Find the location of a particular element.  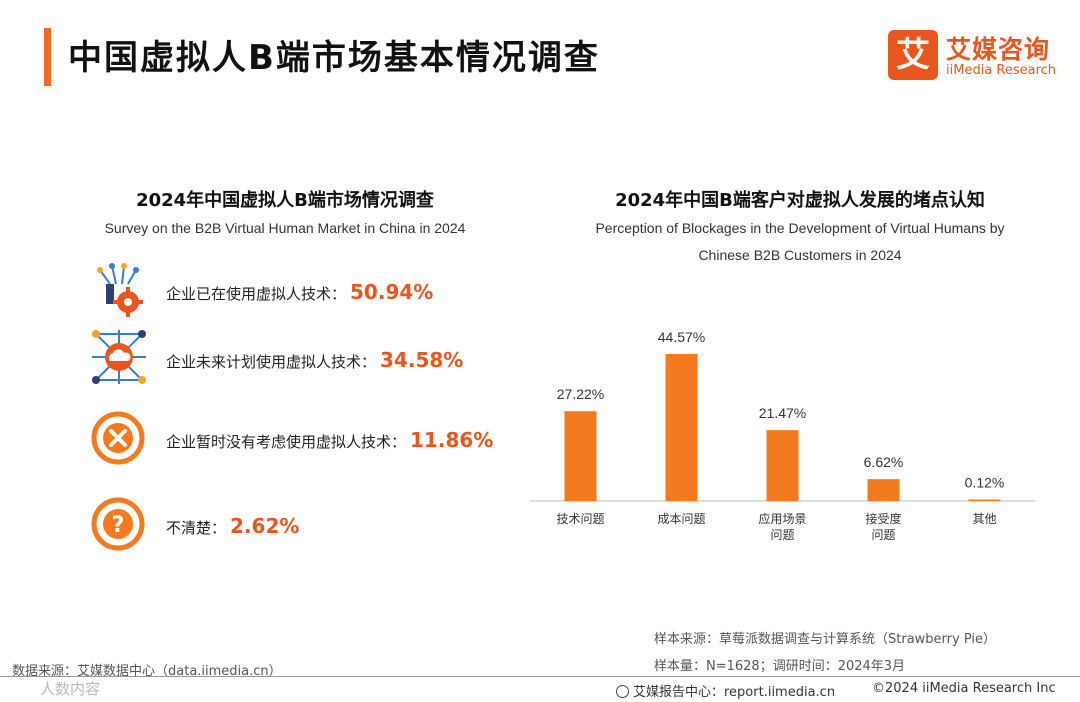

stat-using-value: 50.94% is located at coordinates (392, 292).